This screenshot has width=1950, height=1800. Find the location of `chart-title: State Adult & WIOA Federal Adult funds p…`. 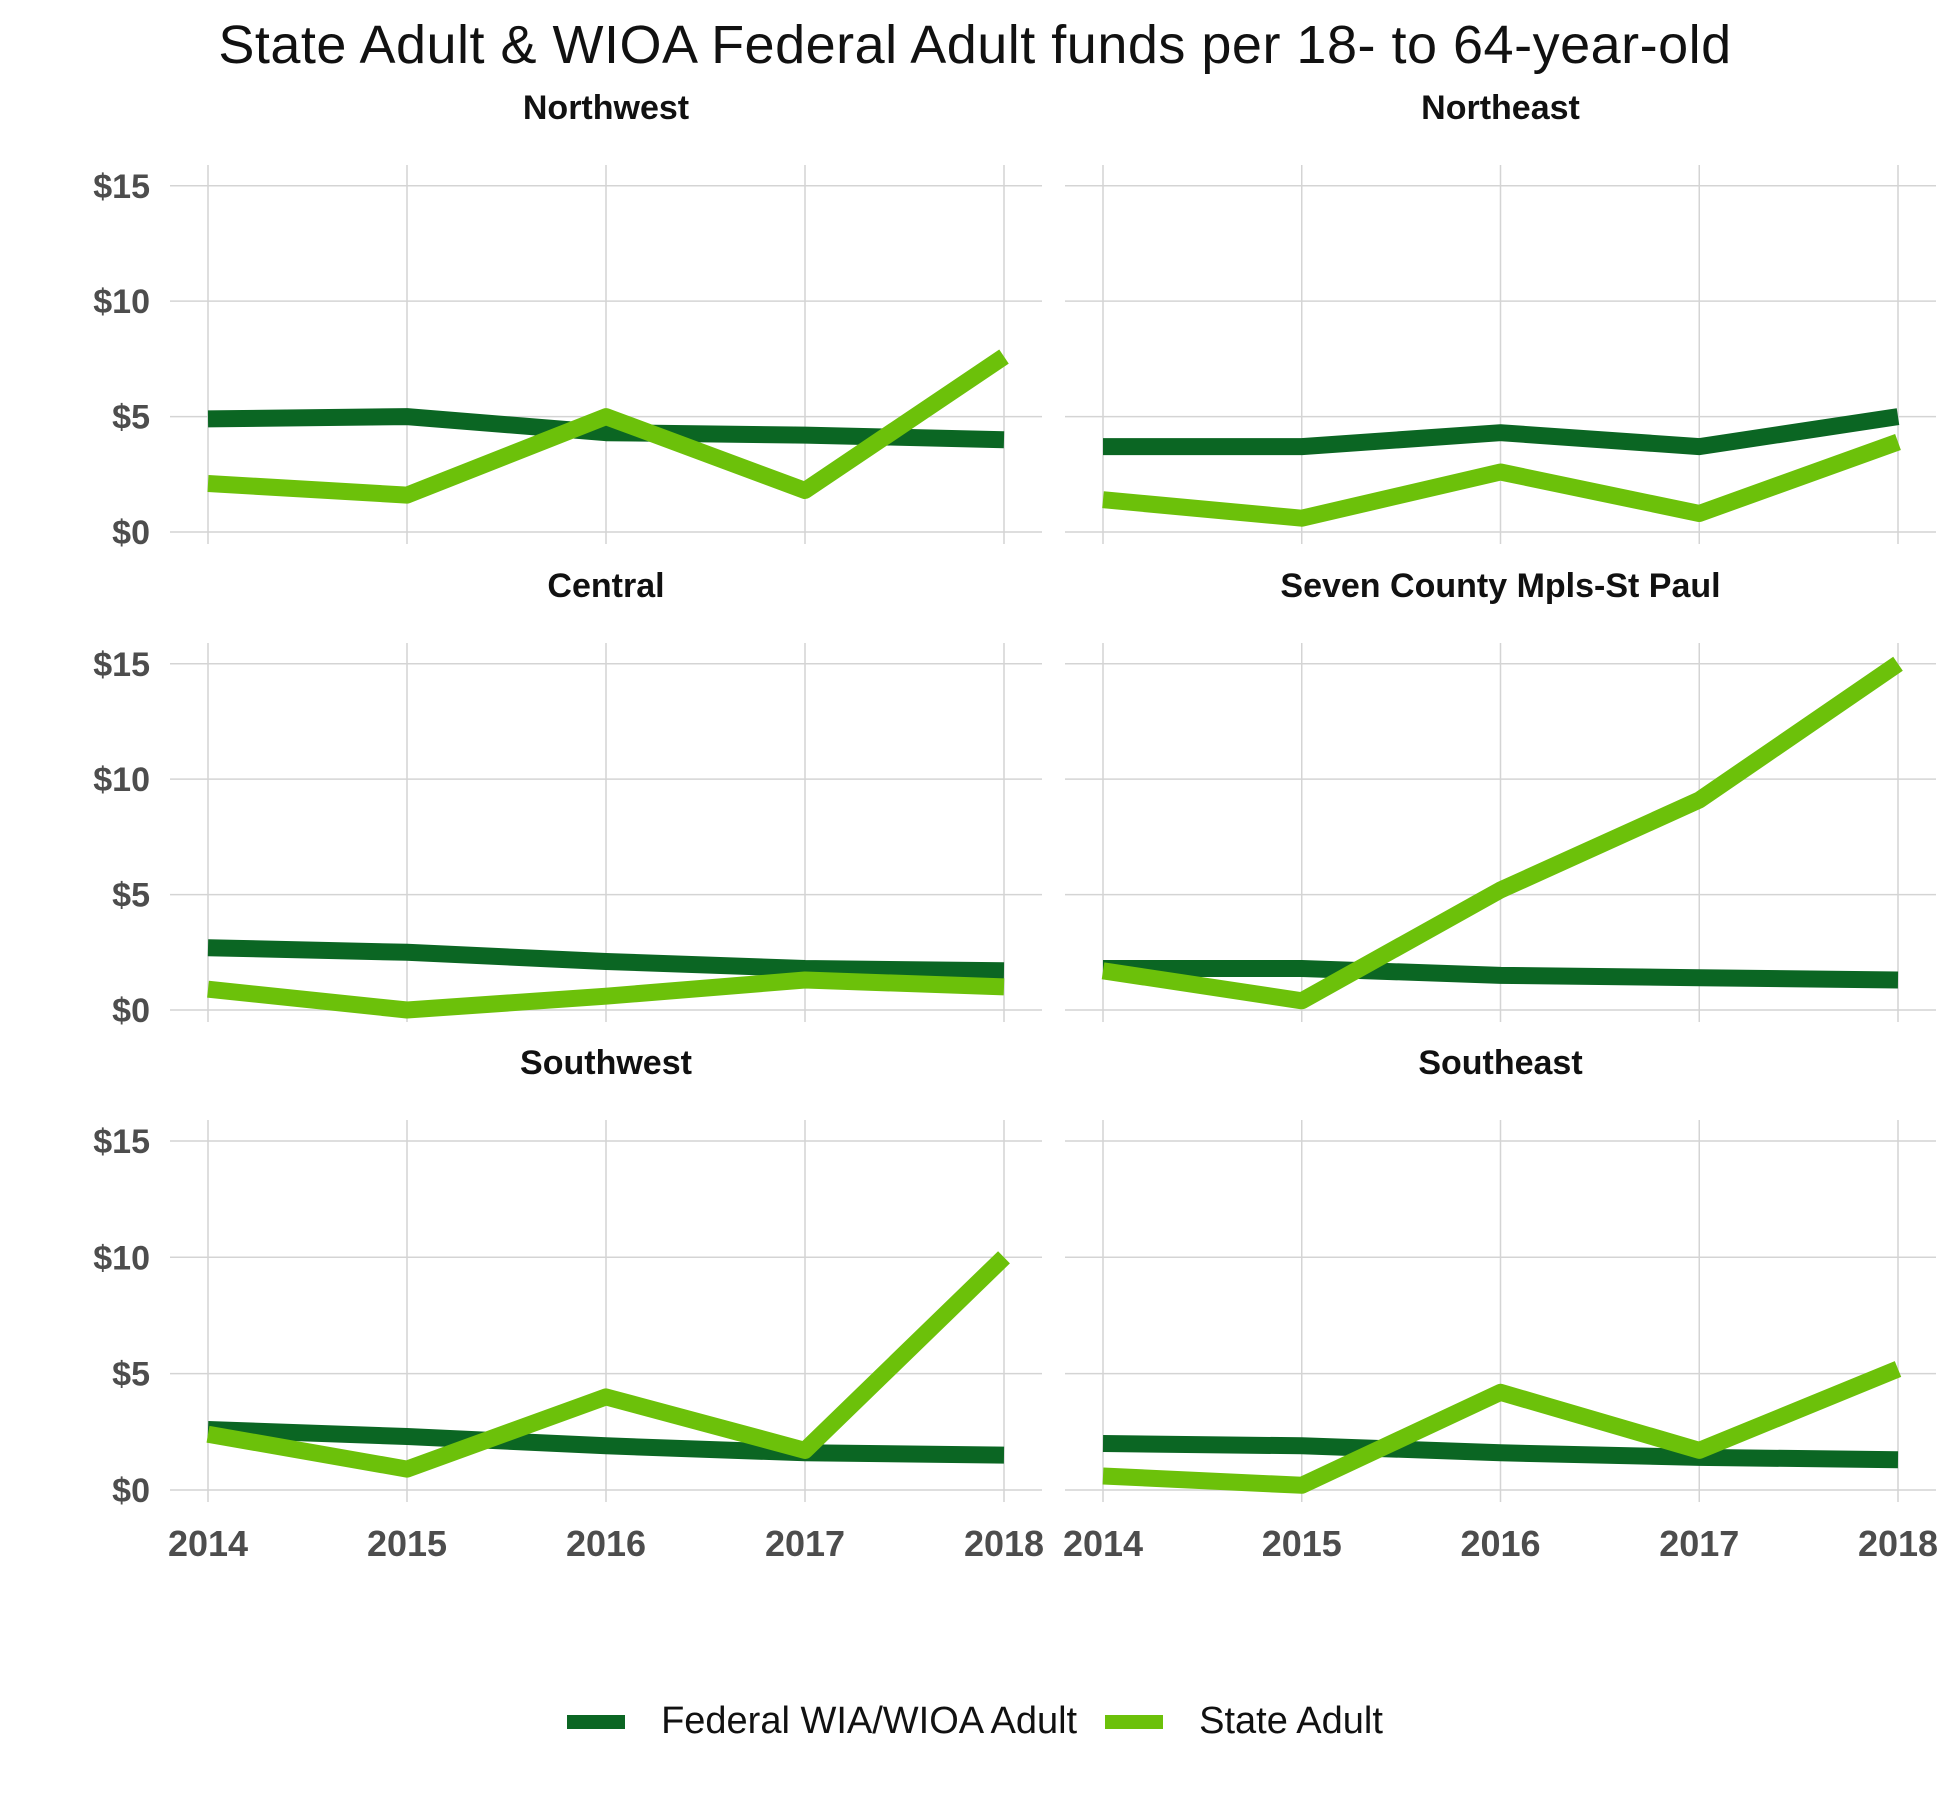

chart-title: State Adult & WIOA Federal Adult funds p… is located at coordinates (975, 45).